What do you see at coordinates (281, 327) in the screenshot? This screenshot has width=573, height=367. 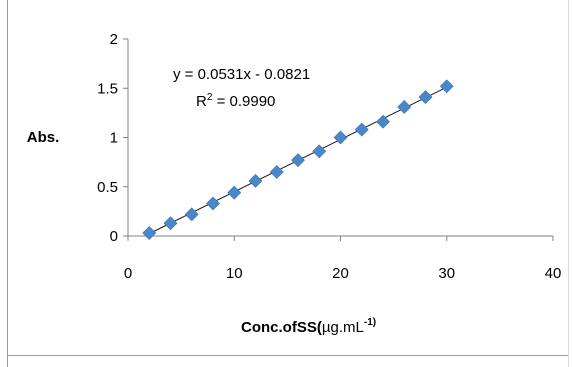 I see `x-axis-title-main: Conc.ofSS(` at bounding box center [281, 327].